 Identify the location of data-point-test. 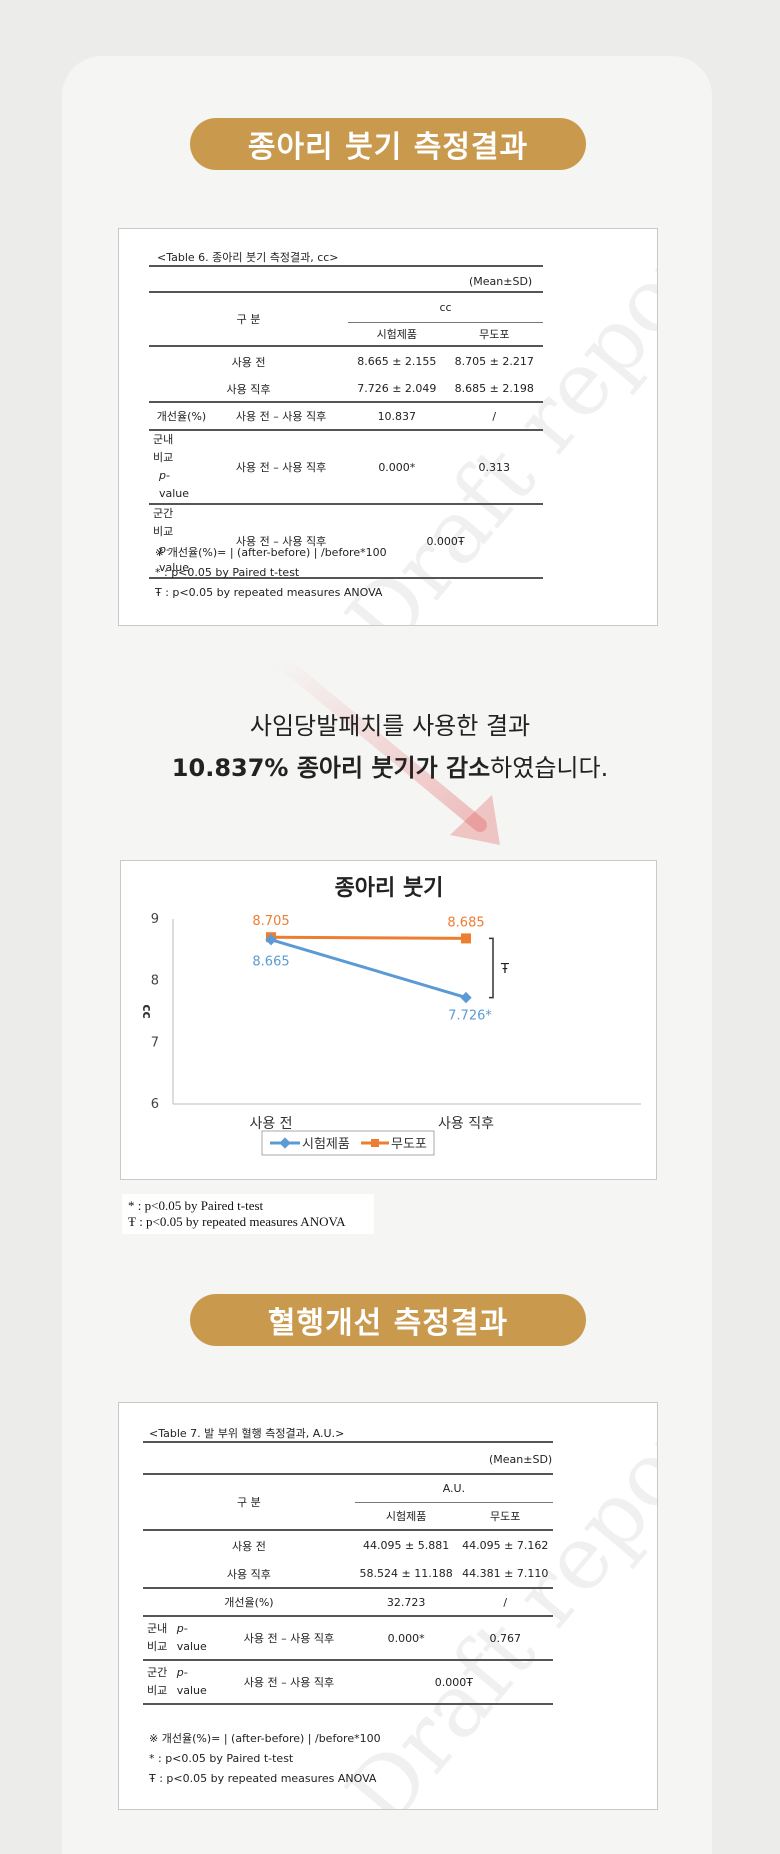
(466, 997).